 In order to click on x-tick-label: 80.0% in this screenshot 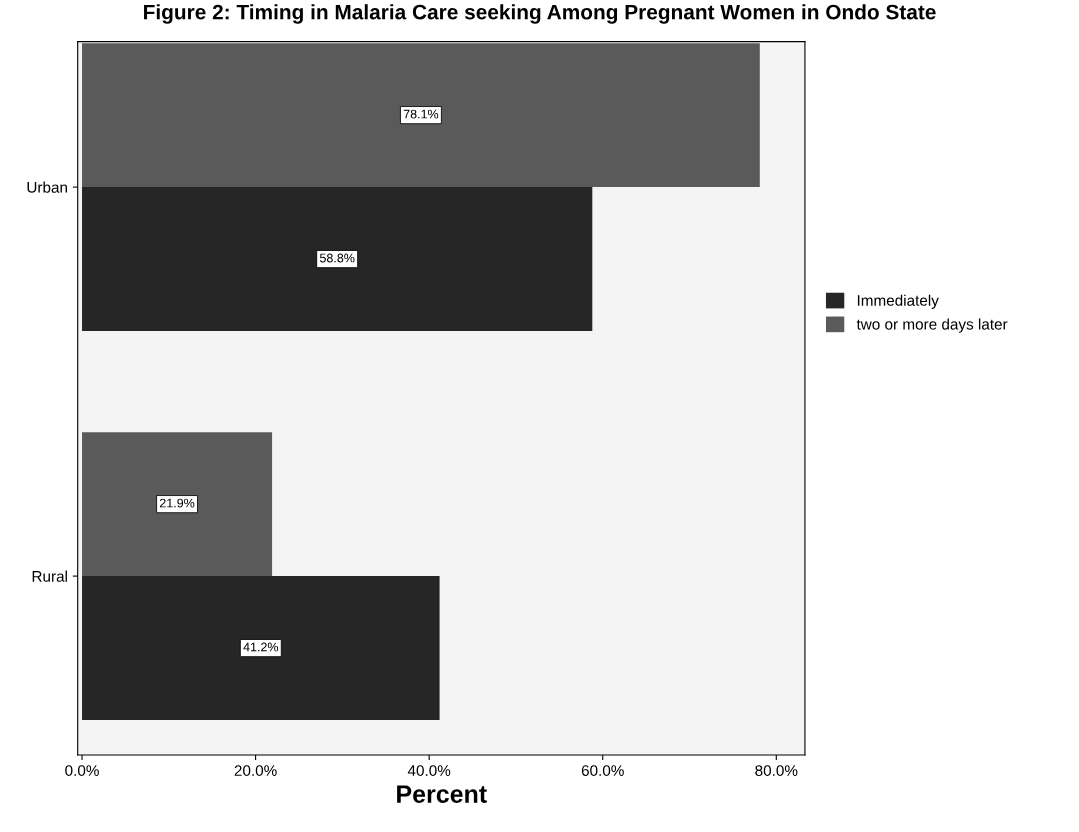, I will do `click(776, 770)`.